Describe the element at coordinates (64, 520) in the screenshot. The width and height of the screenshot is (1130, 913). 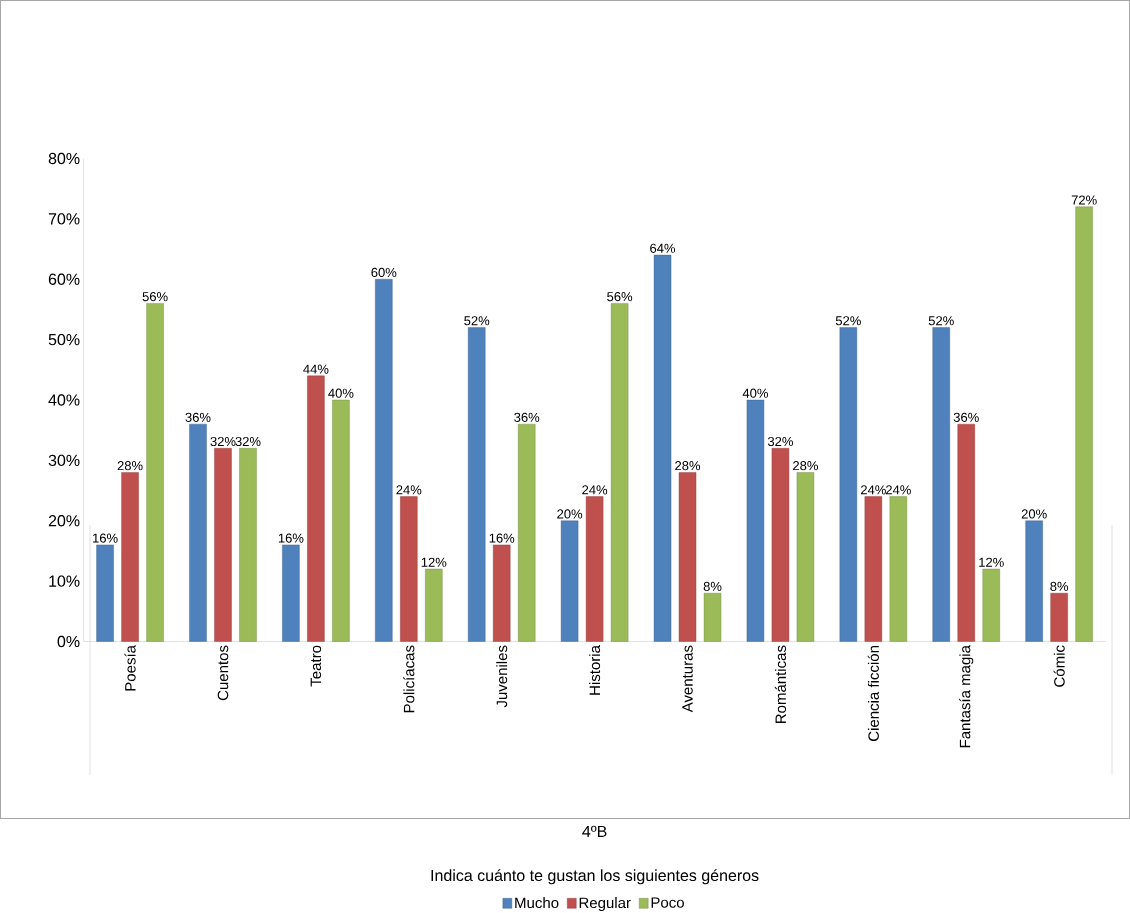
I see `y-tick-label: 20%` at that location.